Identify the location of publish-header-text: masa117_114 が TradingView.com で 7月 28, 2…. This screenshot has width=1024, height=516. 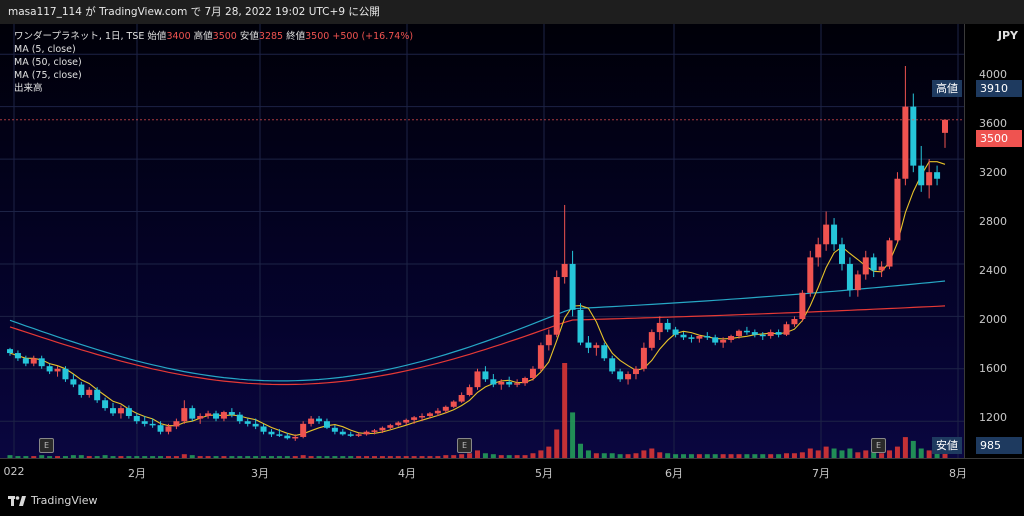
(194, 12).